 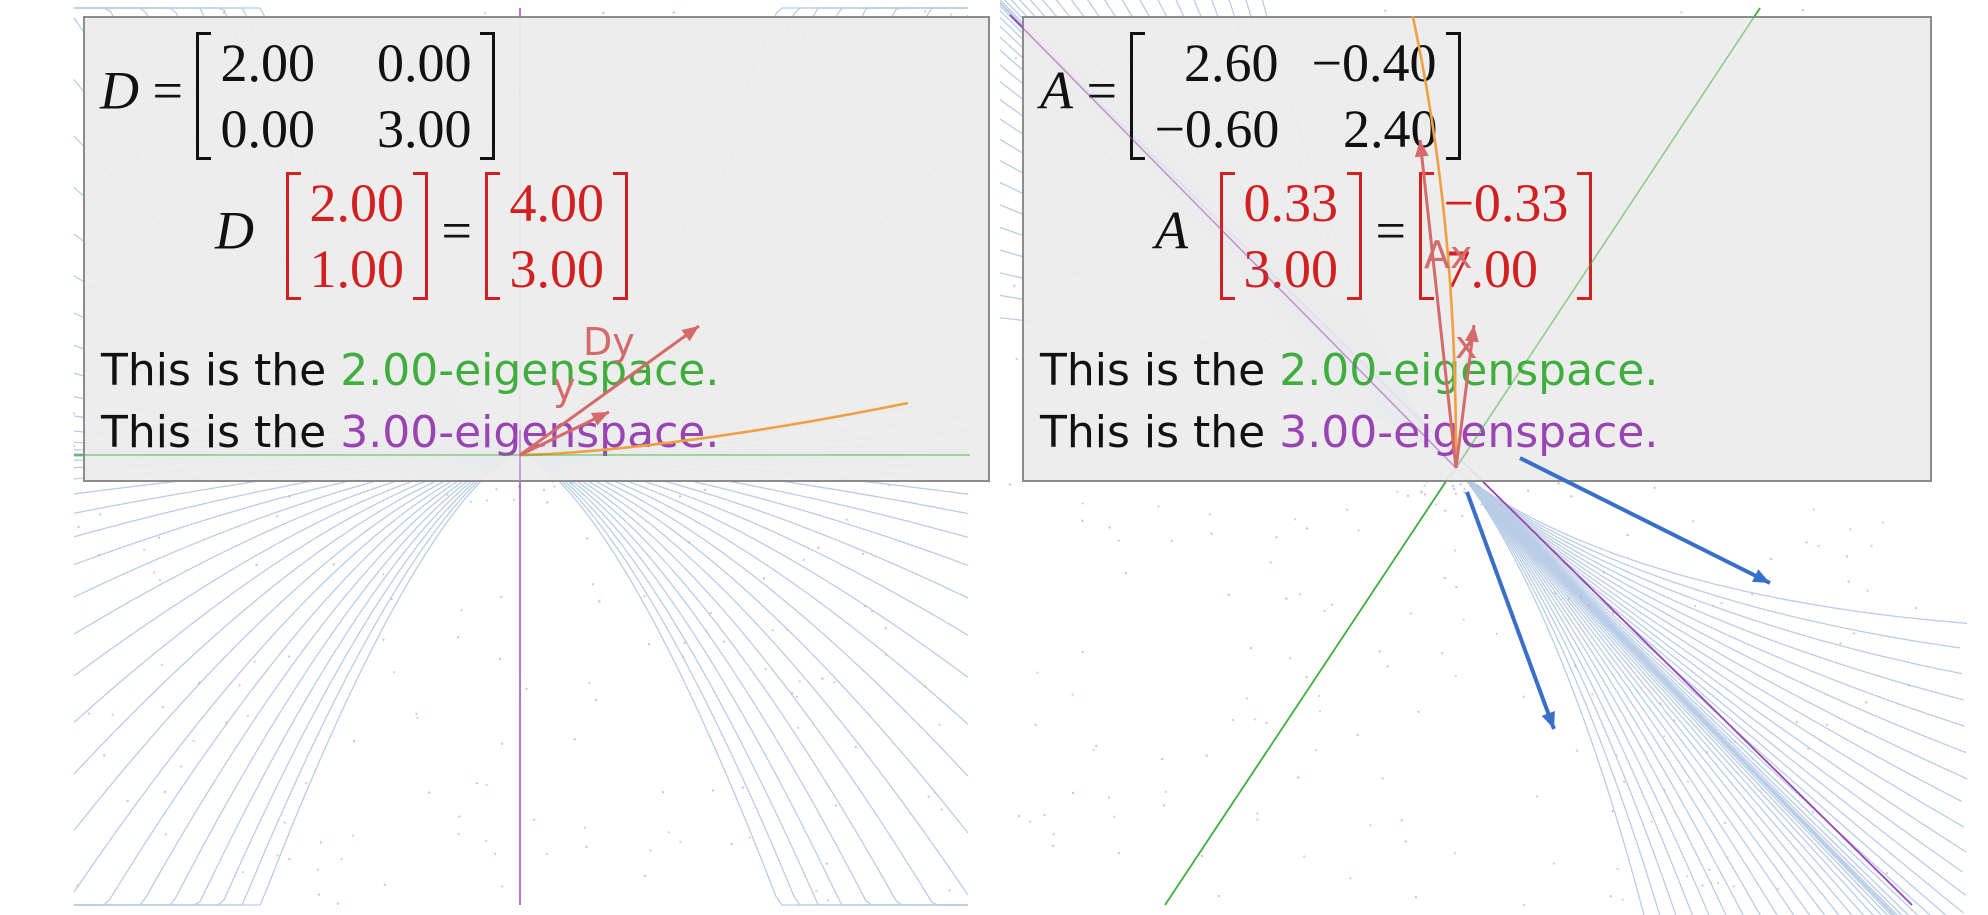 I want to click on right-output-vector: −0.33 7.00, so click(x=1506, y=236).